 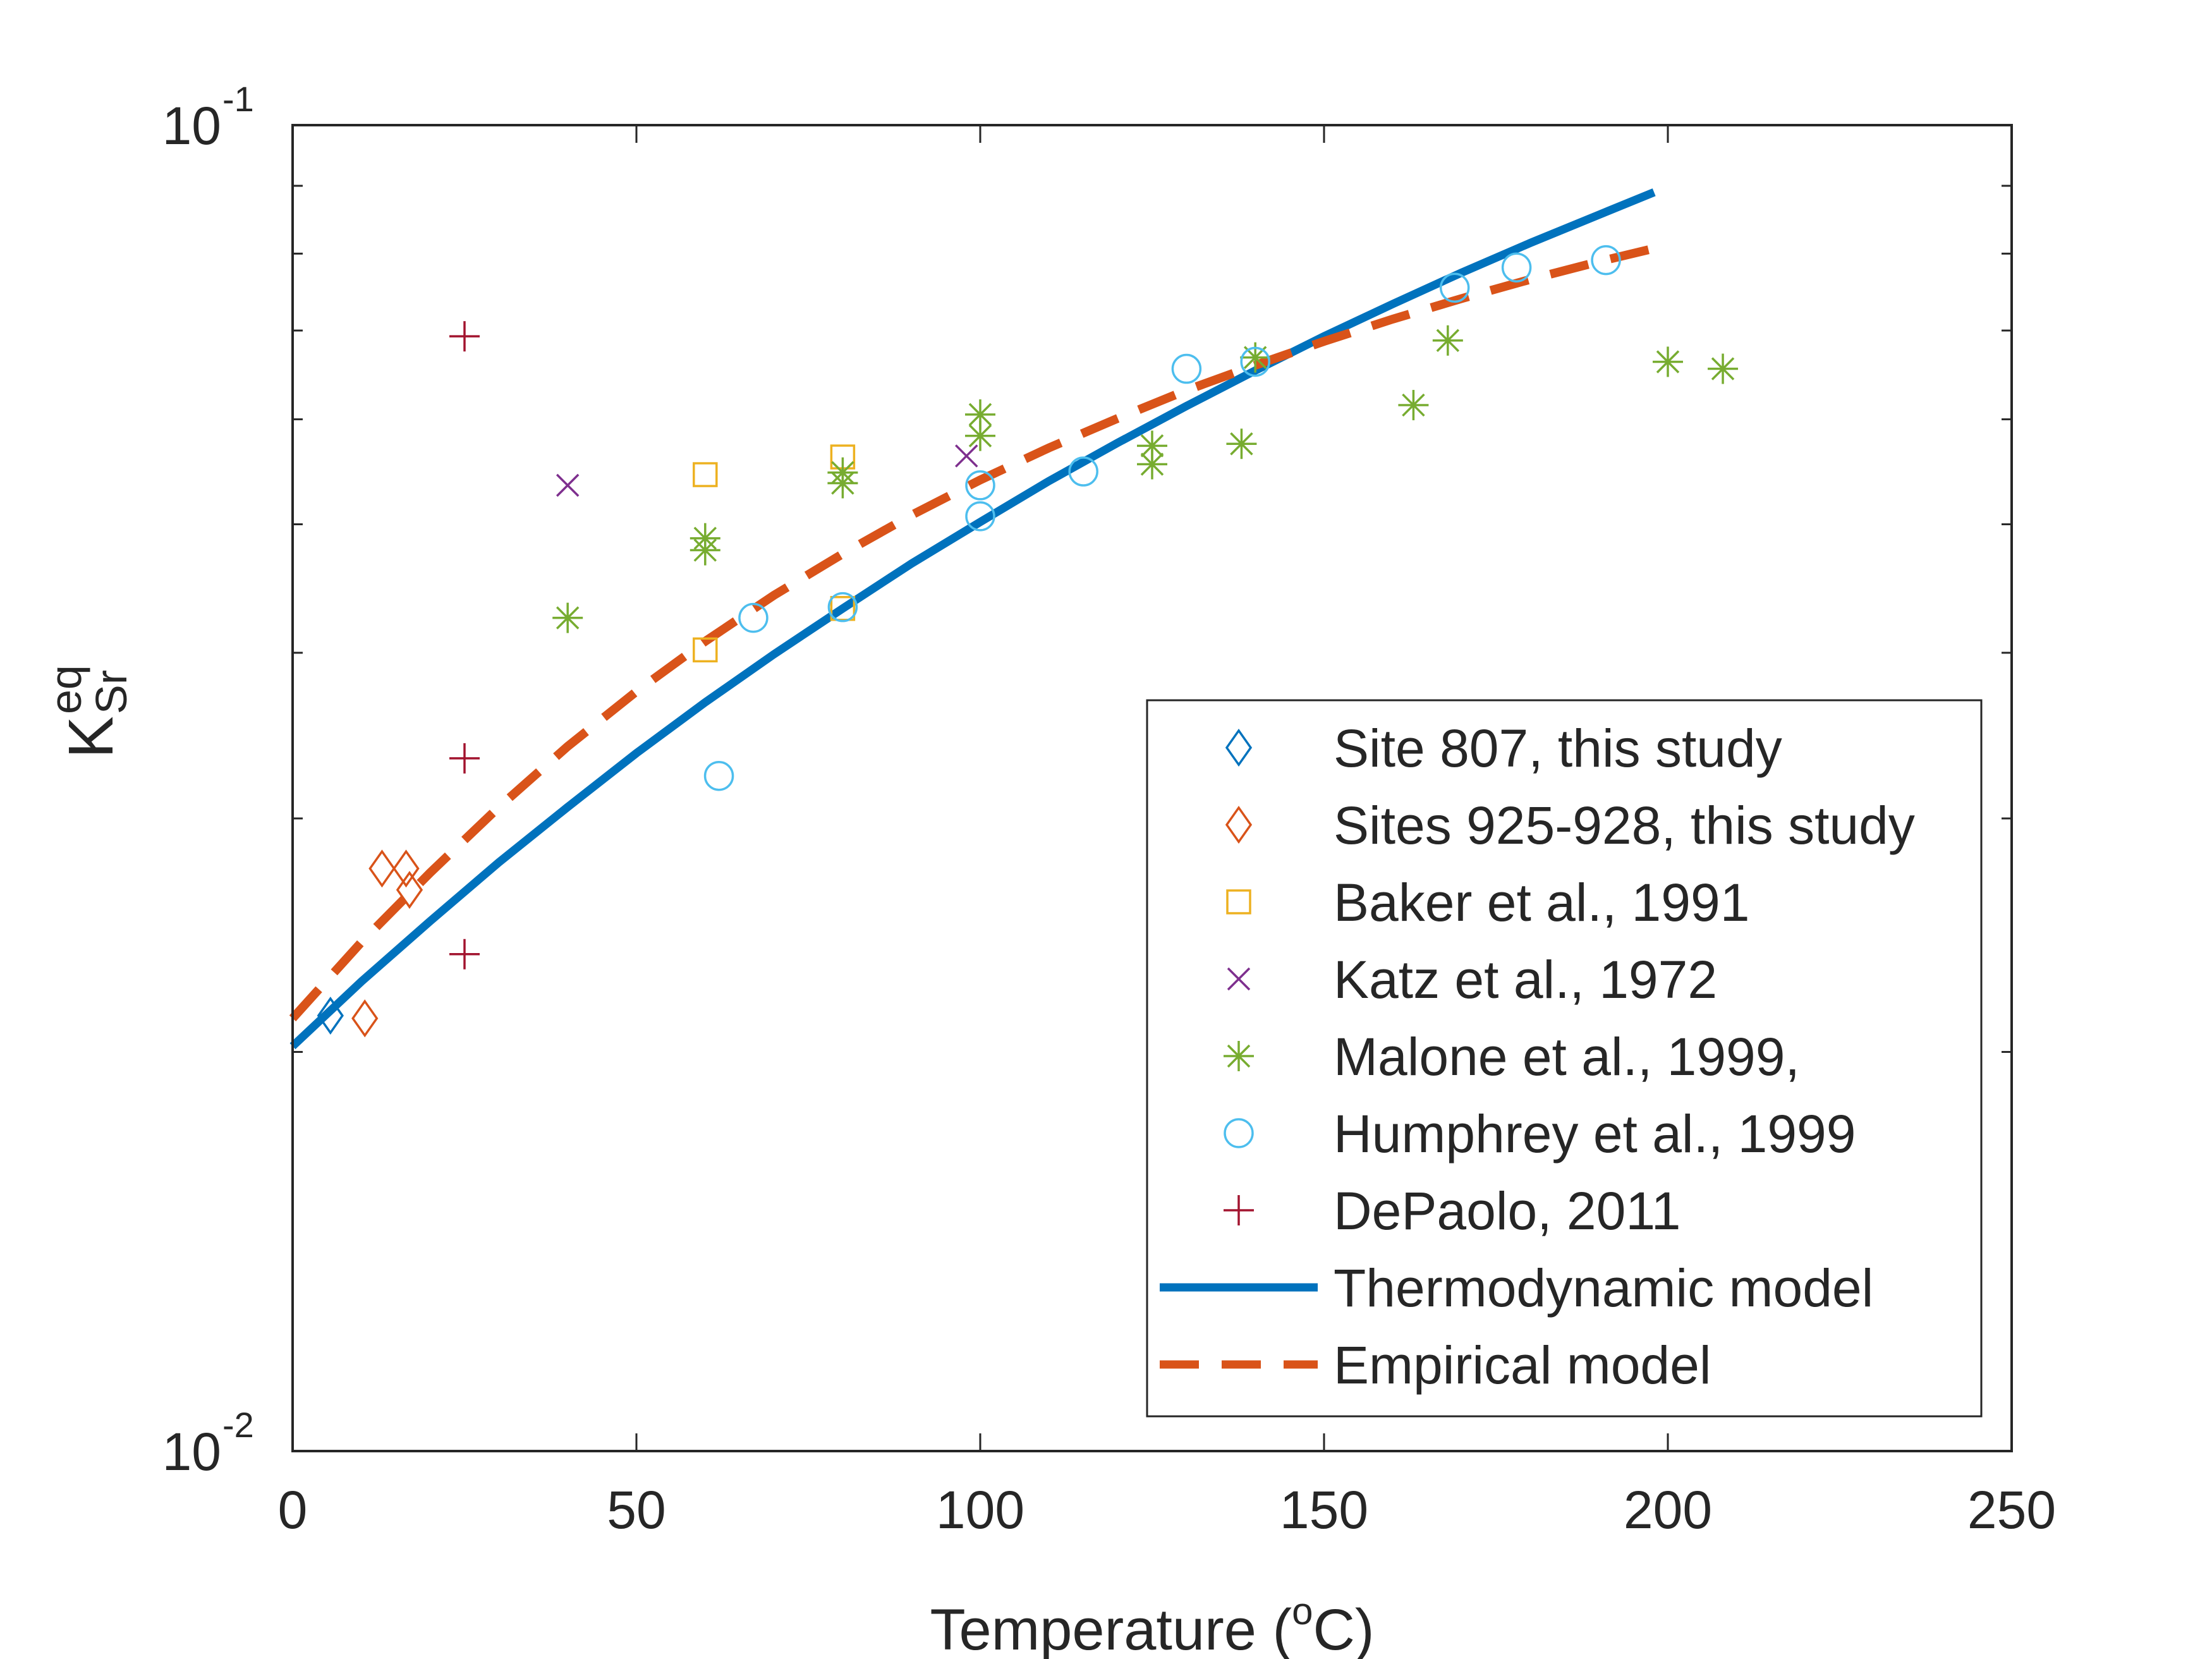 I want to click on legend-entry: Site 807, this study, so click(x=1503, y=748).